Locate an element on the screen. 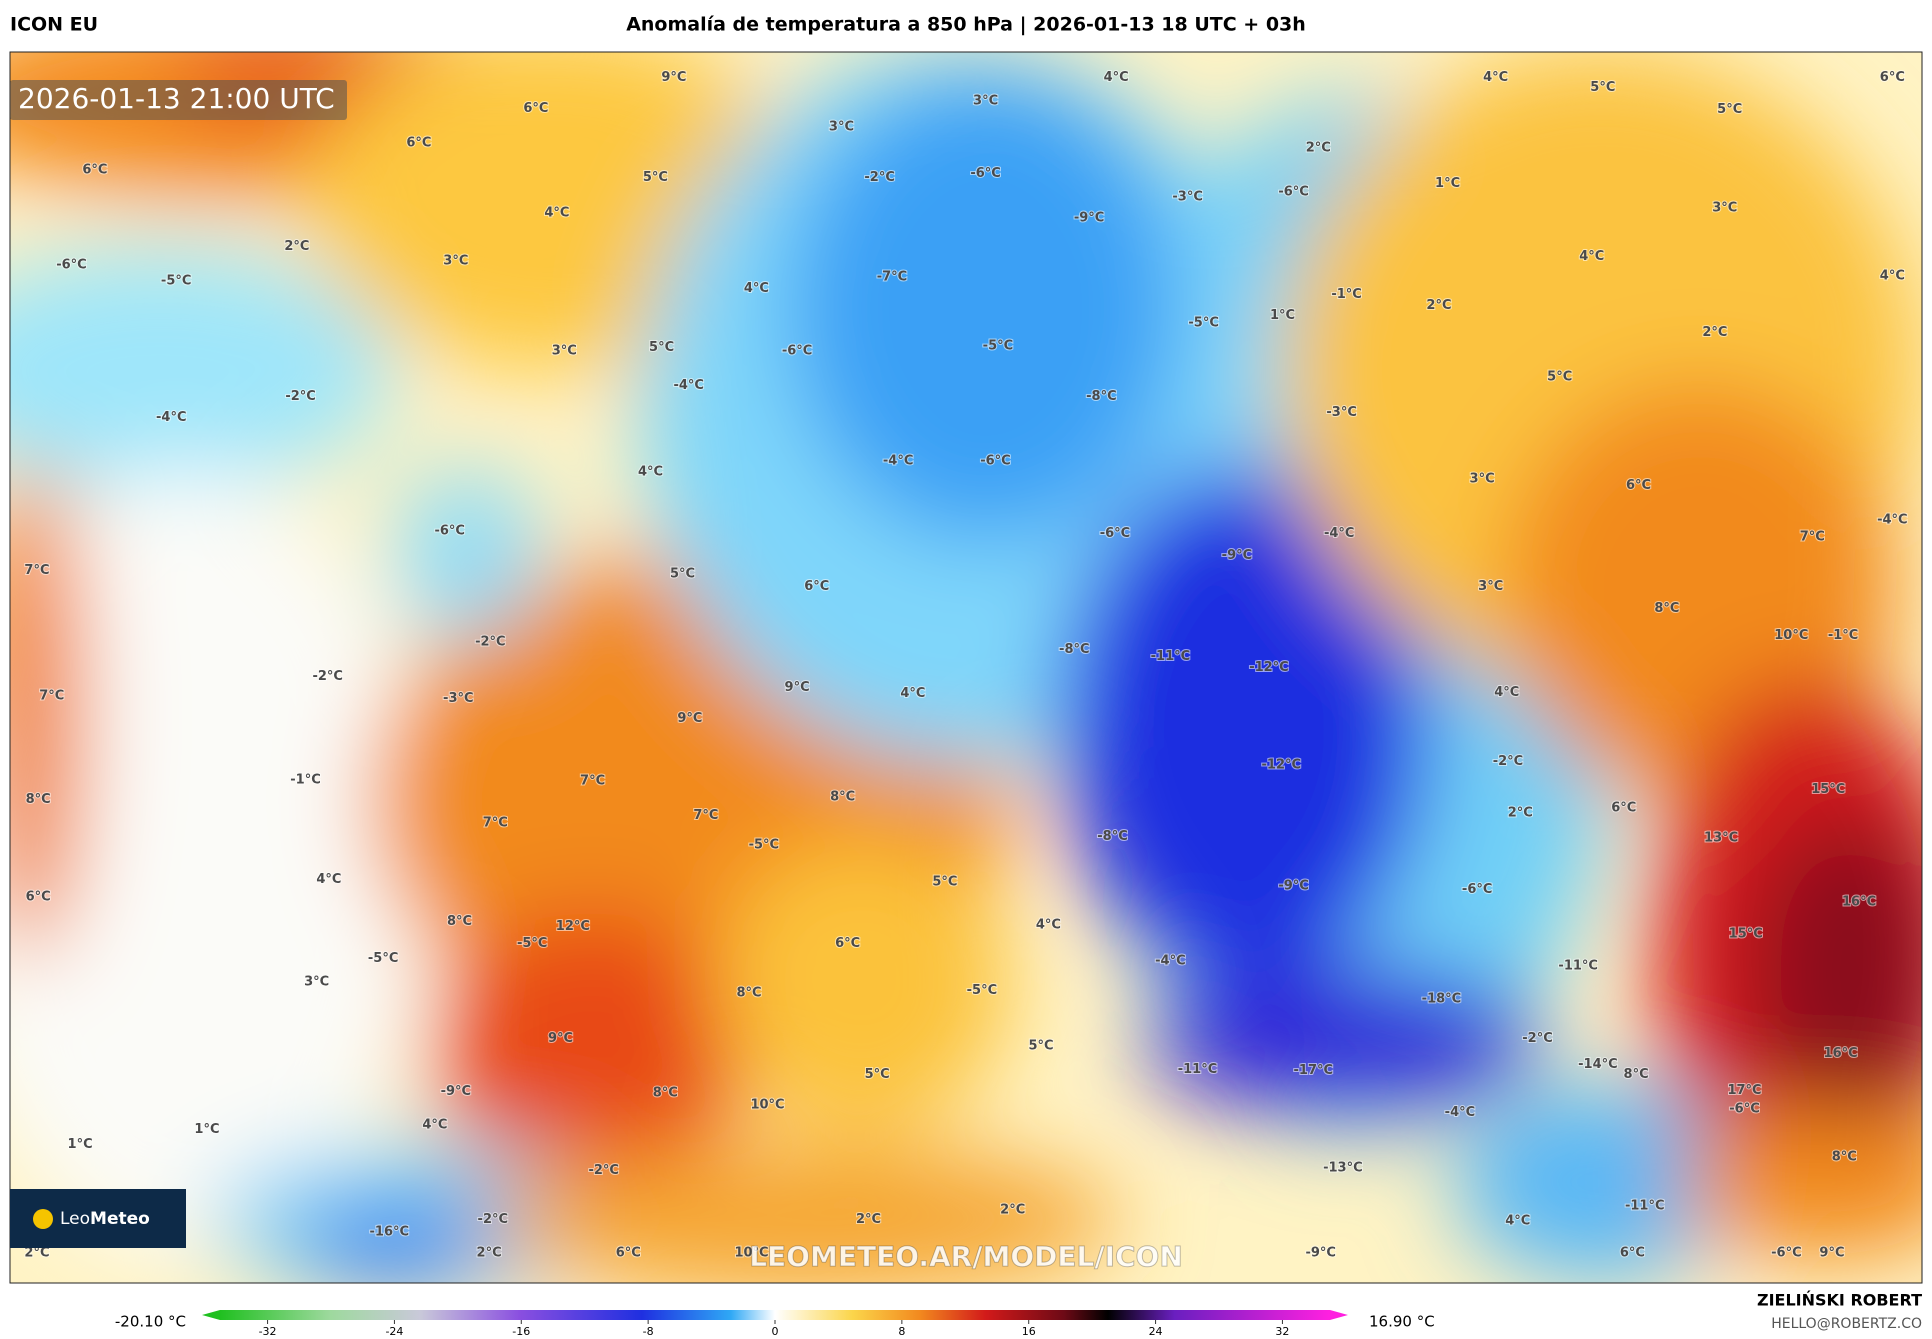 This screenshot has height=1339, width=1932. temperature-label: 17°C is located at coordinates (1744, 1090).